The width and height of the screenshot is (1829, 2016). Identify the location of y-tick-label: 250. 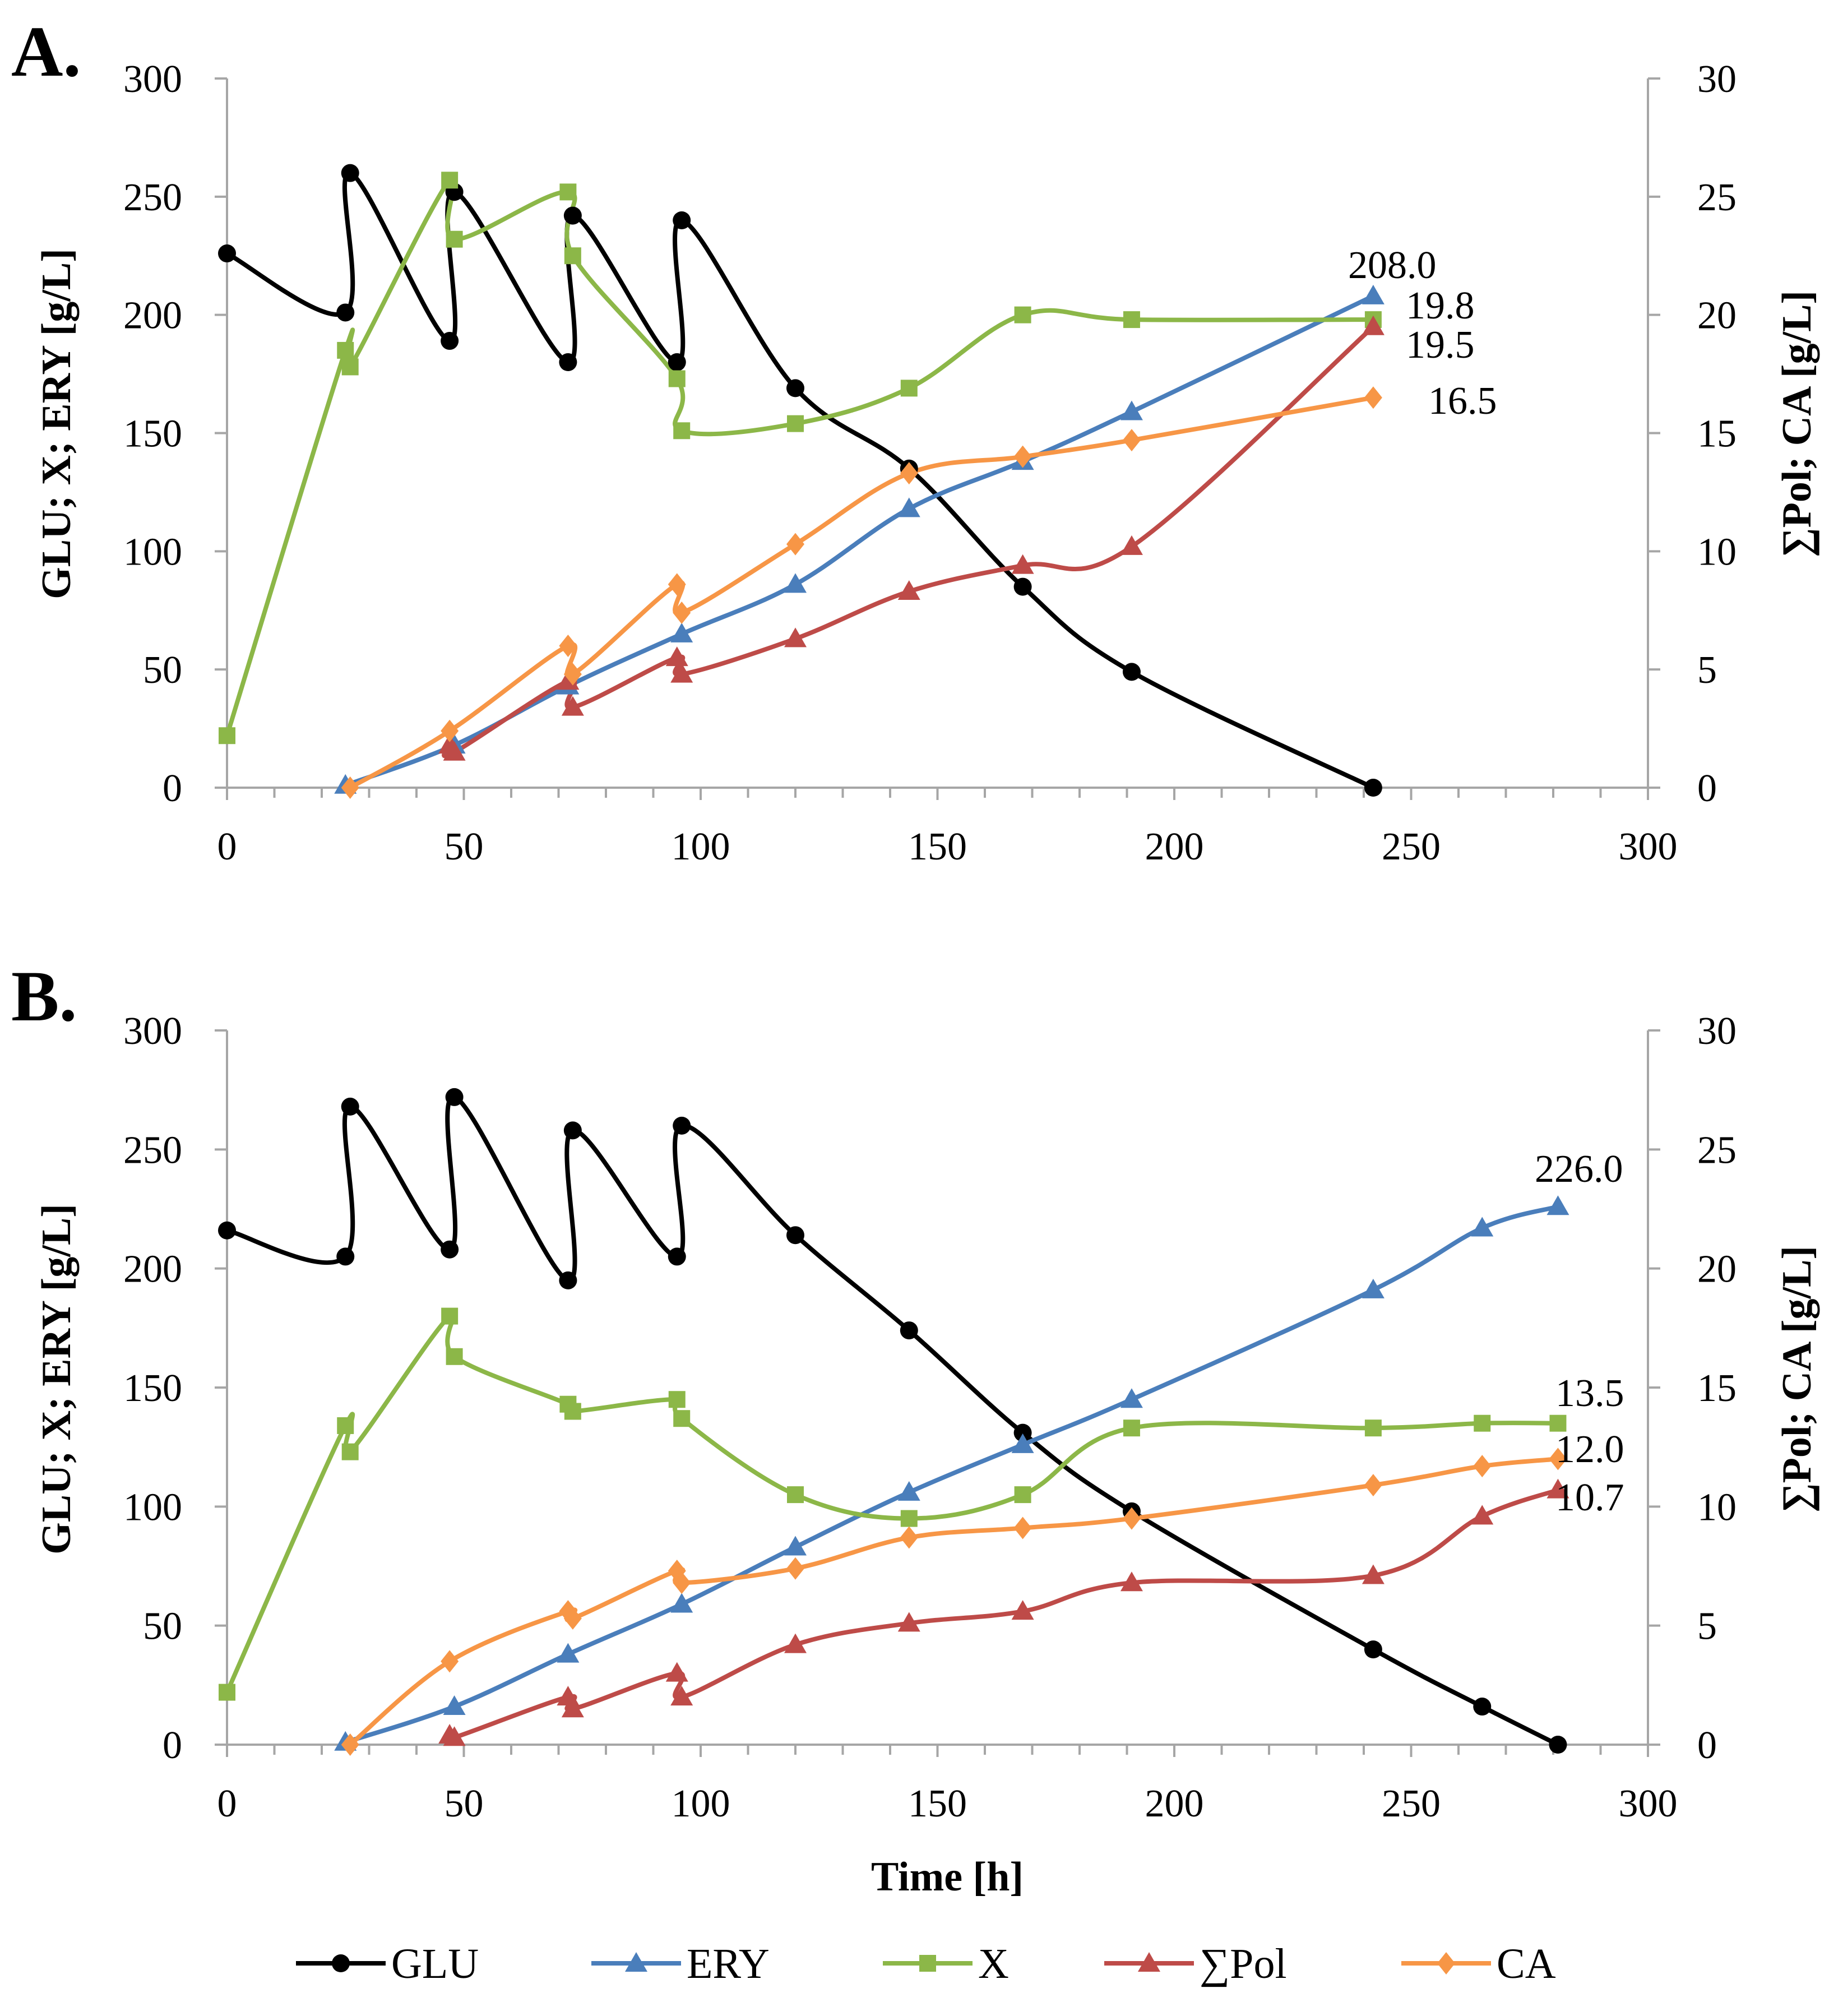
(153, 198).